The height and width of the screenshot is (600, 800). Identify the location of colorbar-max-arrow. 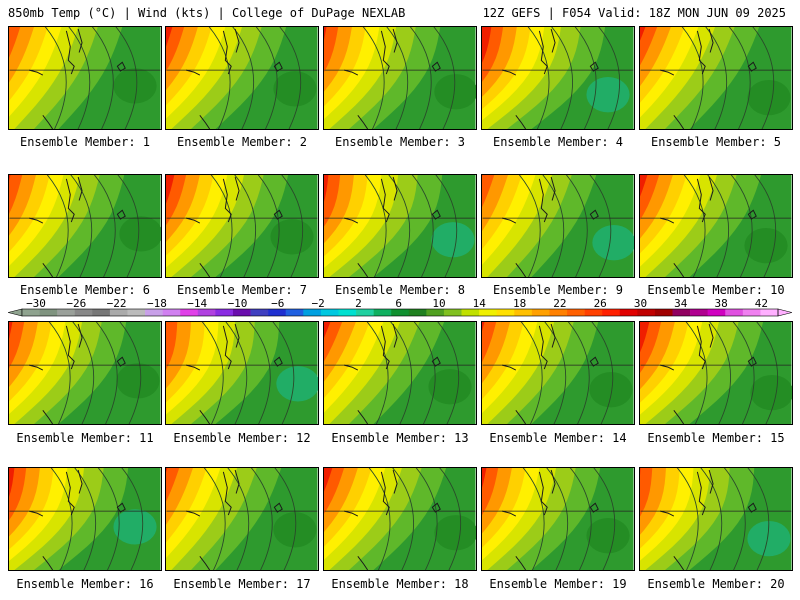
(784, 312).